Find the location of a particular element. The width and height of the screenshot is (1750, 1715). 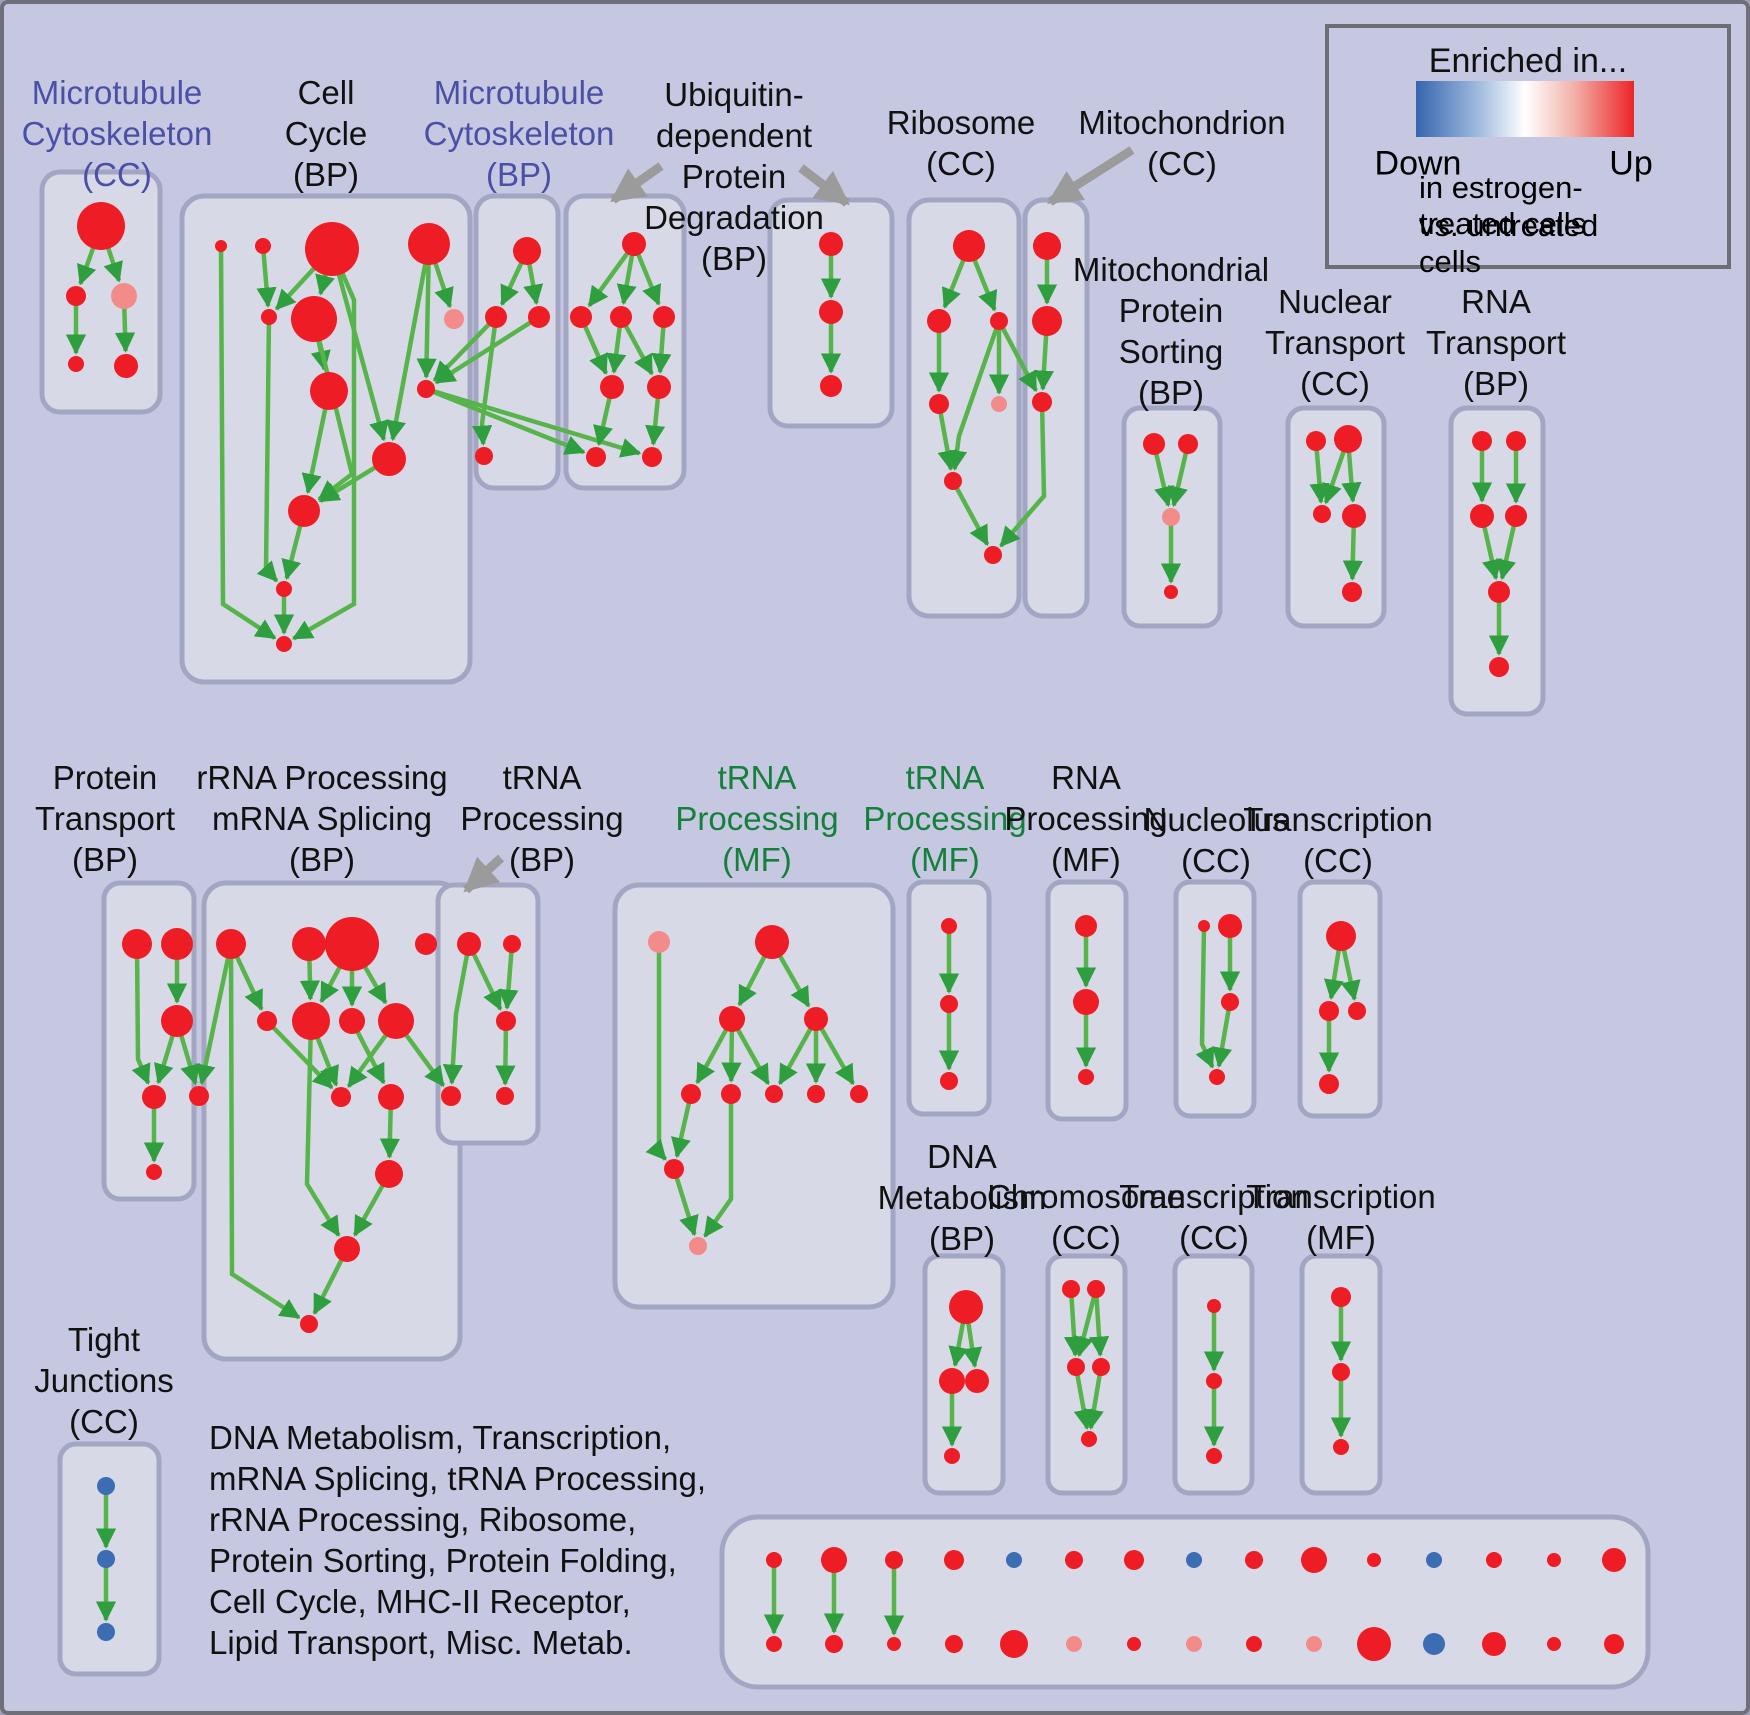

edge-a8-a9 is located at coordinates (367, 1060).